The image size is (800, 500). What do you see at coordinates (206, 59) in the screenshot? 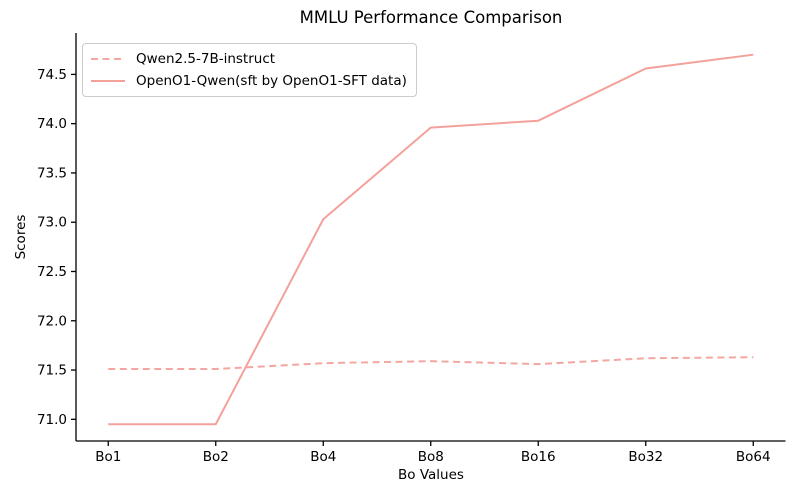
I see `legend-label-qwen: Qwen2.5-7B-instruct` at bounding box center [206, 59].